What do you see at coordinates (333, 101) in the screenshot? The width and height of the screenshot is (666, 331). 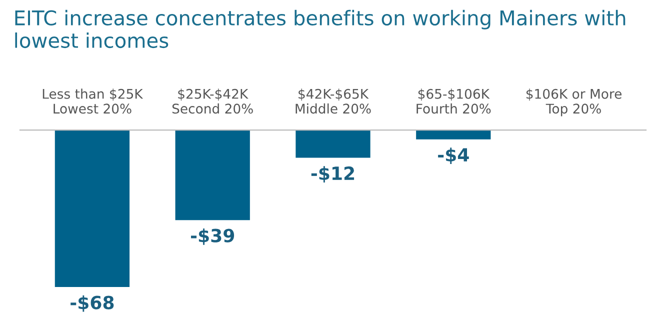 I see `x-tick-label: $42K-$65K Middle 20%` at bounding box center [333, 101].